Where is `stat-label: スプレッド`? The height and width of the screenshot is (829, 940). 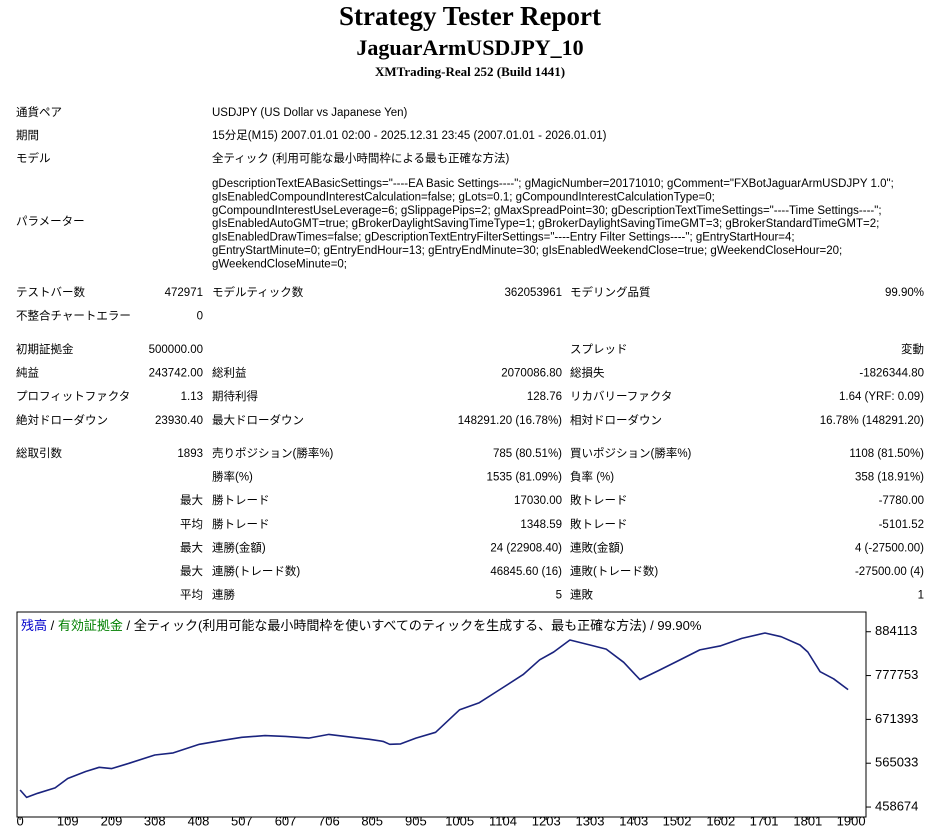
stat-label: スプレッド is located at coordinates (599, 349).